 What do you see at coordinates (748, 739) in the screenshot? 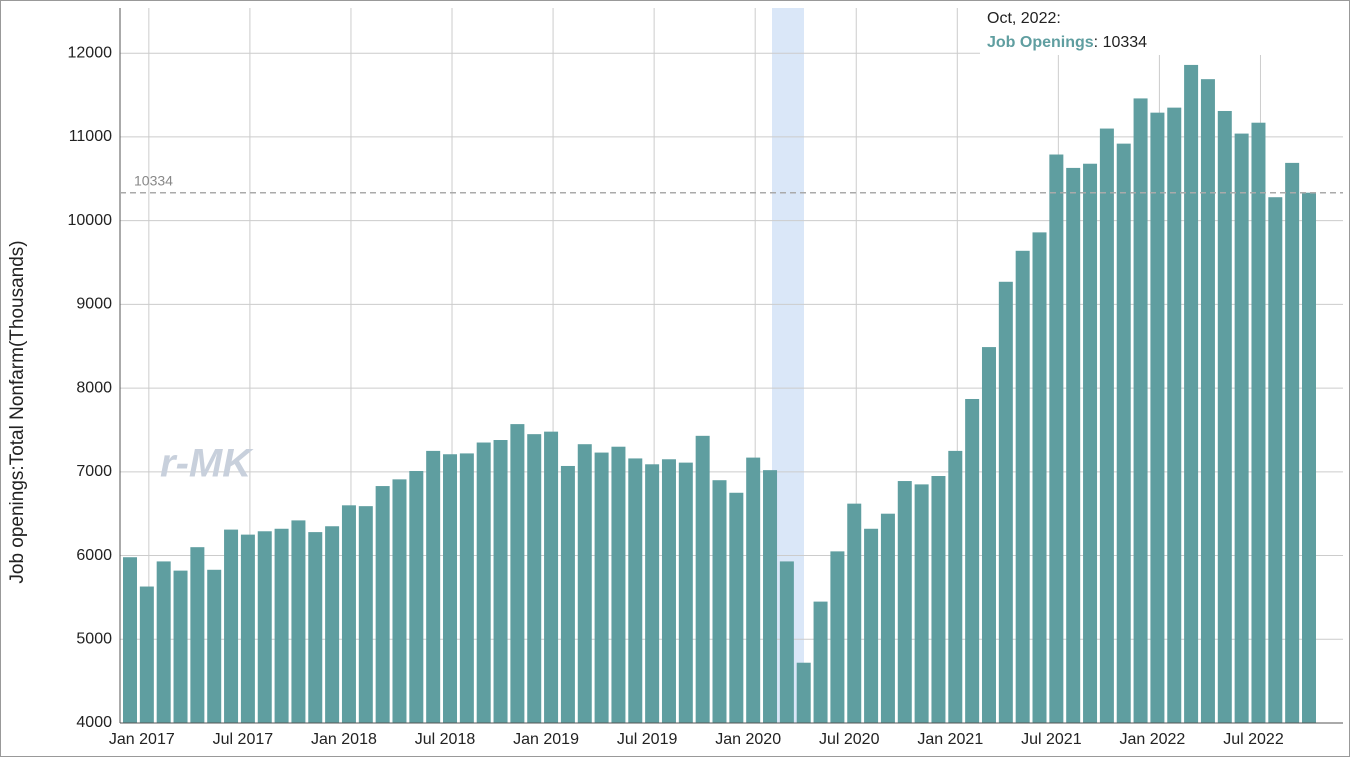
I see `x-tick-label: Jan 2020` at bounding box center [748, 739].